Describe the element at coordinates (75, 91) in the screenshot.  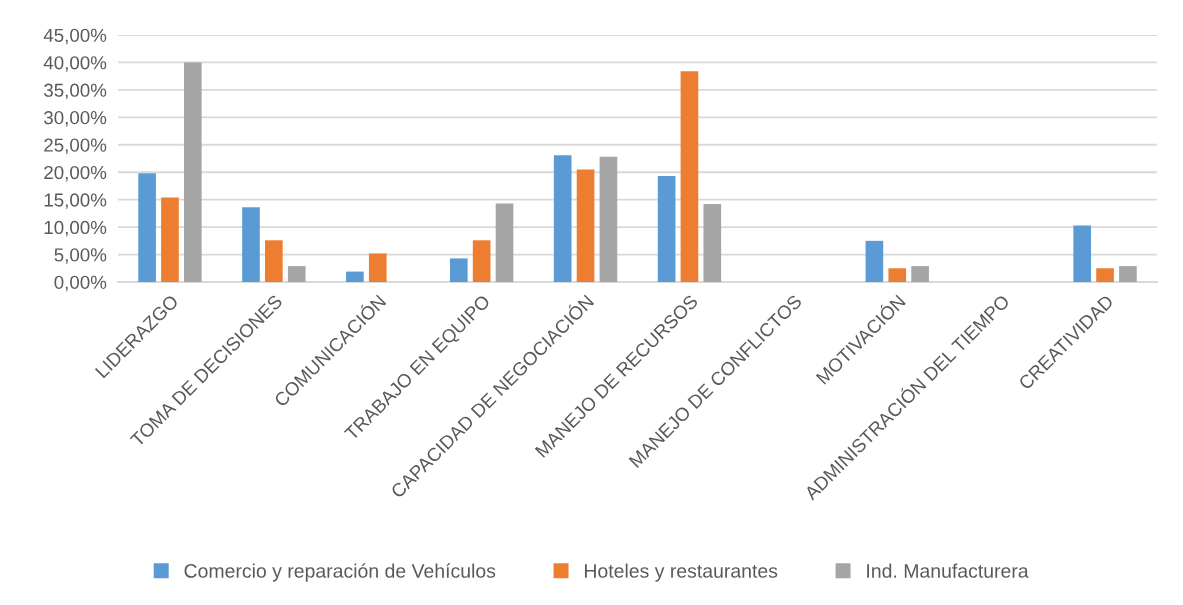
I see `y-tick-label: 35,00%` at that location.